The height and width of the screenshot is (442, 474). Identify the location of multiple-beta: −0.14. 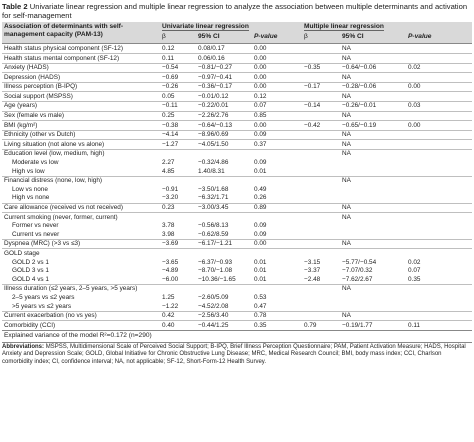
(321, 106).